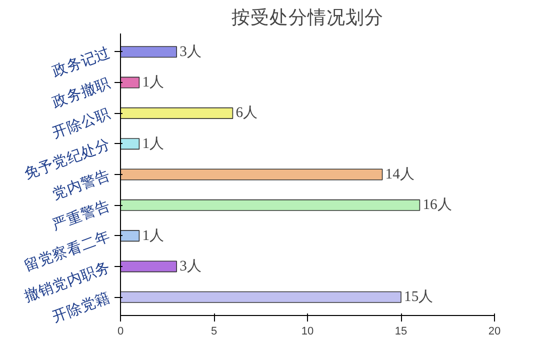 Image resolution: width=544 pixels, height=337 pixels. I want to click on x-tick-label: 0, so click(120, 331).